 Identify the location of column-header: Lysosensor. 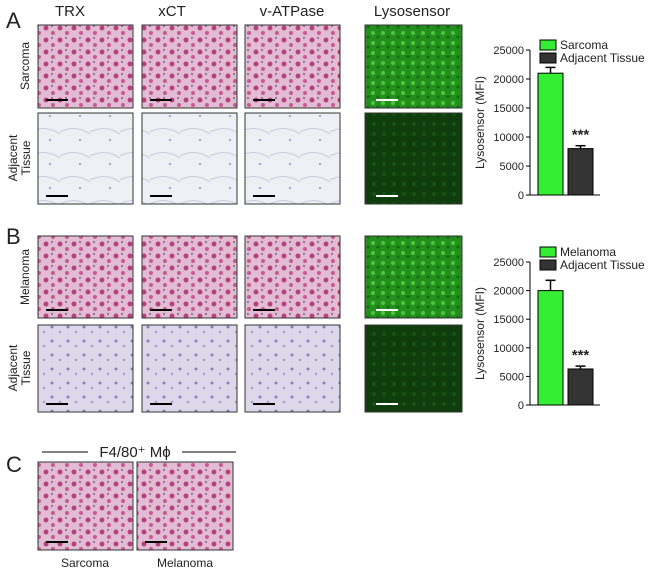
(412, 11).